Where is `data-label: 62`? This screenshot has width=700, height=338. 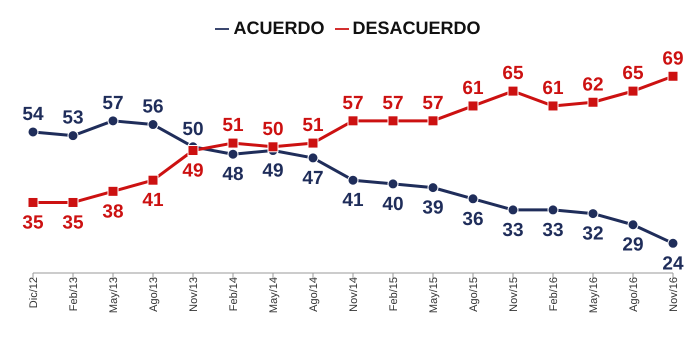
data-label: 62 is located at coordinates (593, 85).